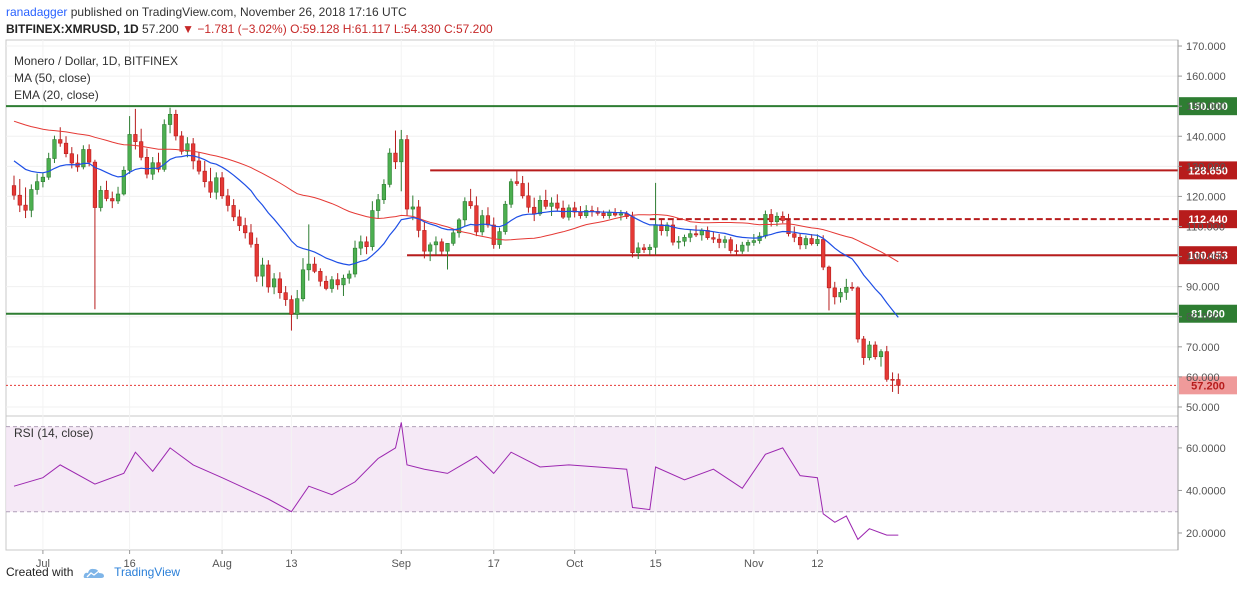 The height and width of the screenshot is (590, 1240). I want to click on tradingview-brand: TradingView, so click(147, 572).